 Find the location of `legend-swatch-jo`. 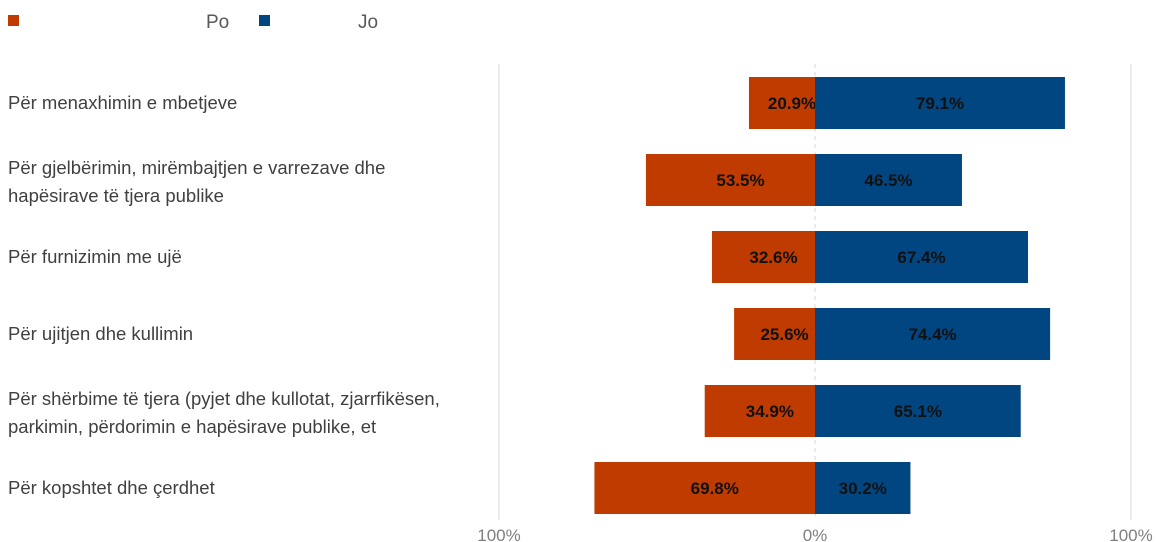

legend-swatch-jo is located at coordinates (264, 20).